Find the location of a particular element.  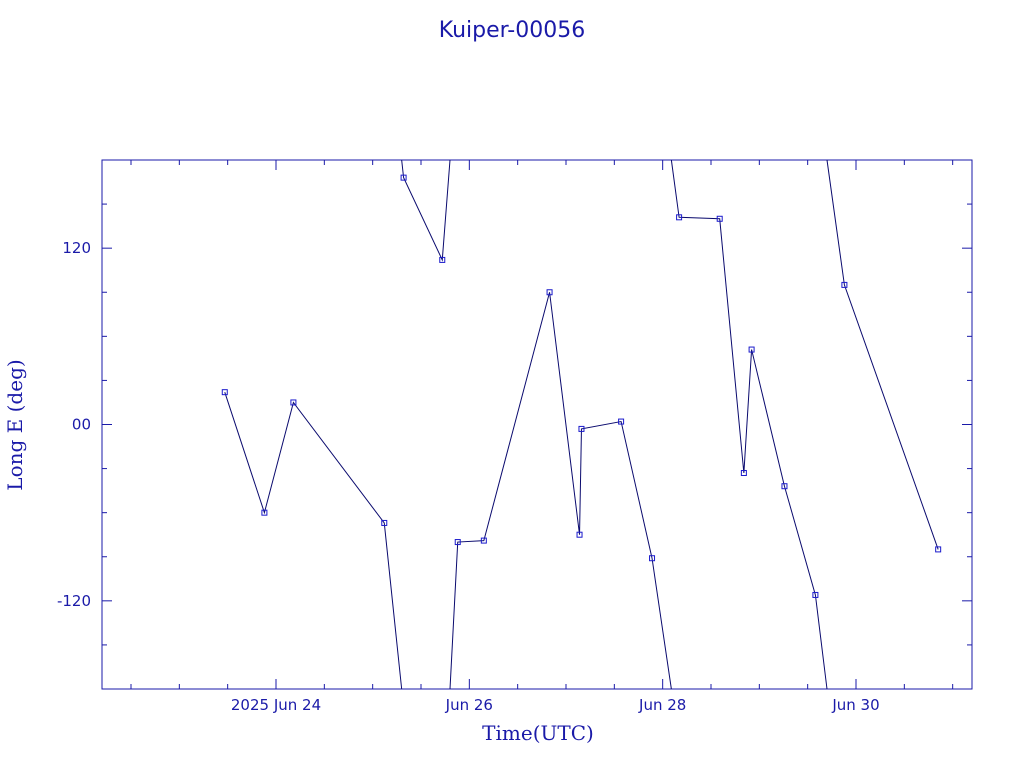

chart-title: Kuiper-00056 is located at coordinates (512, 30).